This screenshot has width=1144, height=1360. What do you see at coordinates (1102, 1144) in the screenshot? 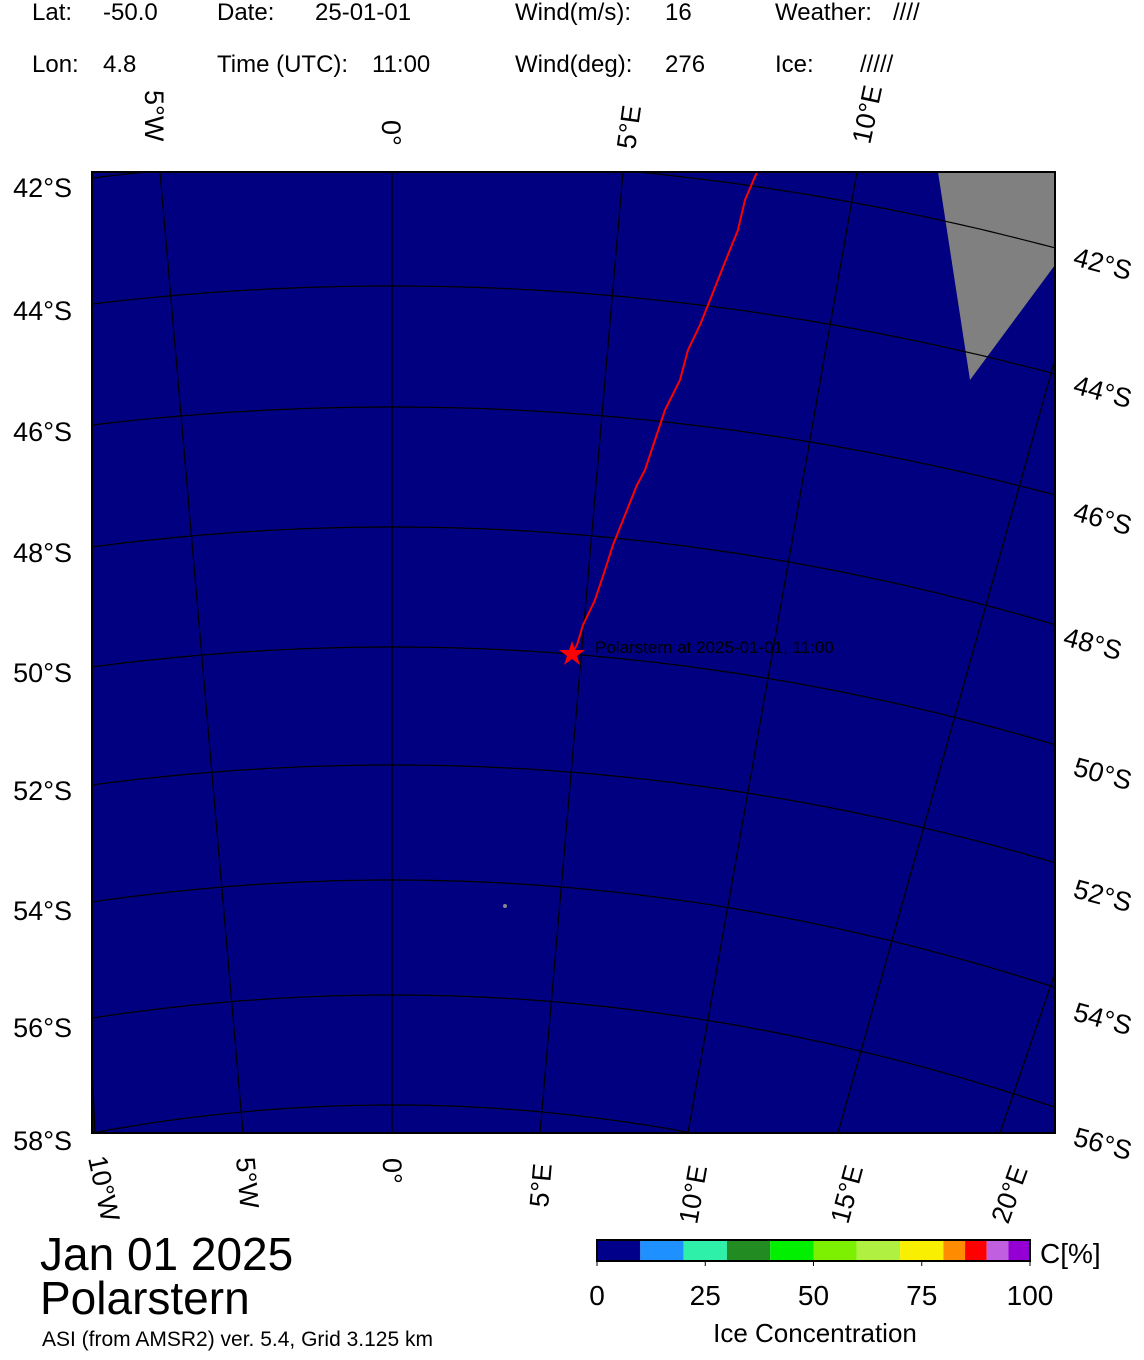
I see `lat-label-right: 56°S` at bounding box center [1102, 1144].